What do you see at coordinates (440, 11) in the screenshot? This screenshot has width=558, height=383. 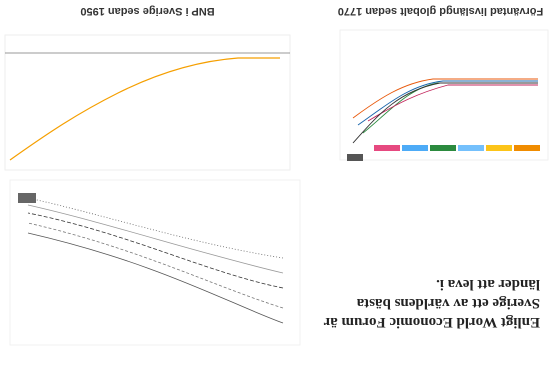 I see `chart-title: Förväntad livslängd globalt sedan 1770` at bounding box center [440, 11].